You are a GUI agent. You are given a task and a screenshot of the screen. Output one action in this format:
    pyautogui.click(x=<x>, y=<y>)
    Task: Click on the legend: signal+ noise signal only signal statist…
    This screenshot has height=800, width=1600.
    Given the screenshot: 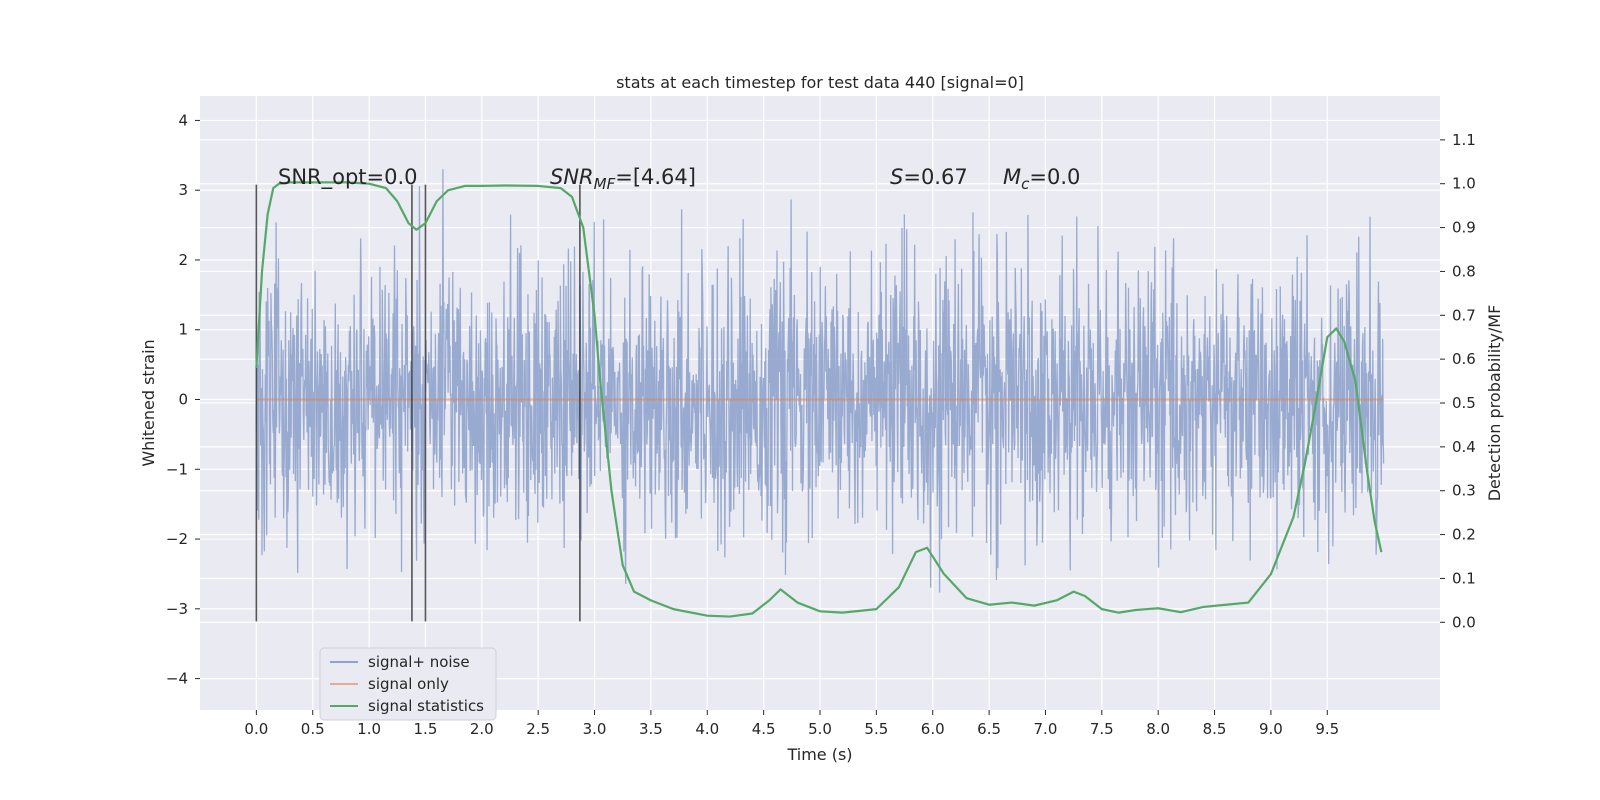 What is the action you would take?
    pyautogui.click(x=408, y=684)
    